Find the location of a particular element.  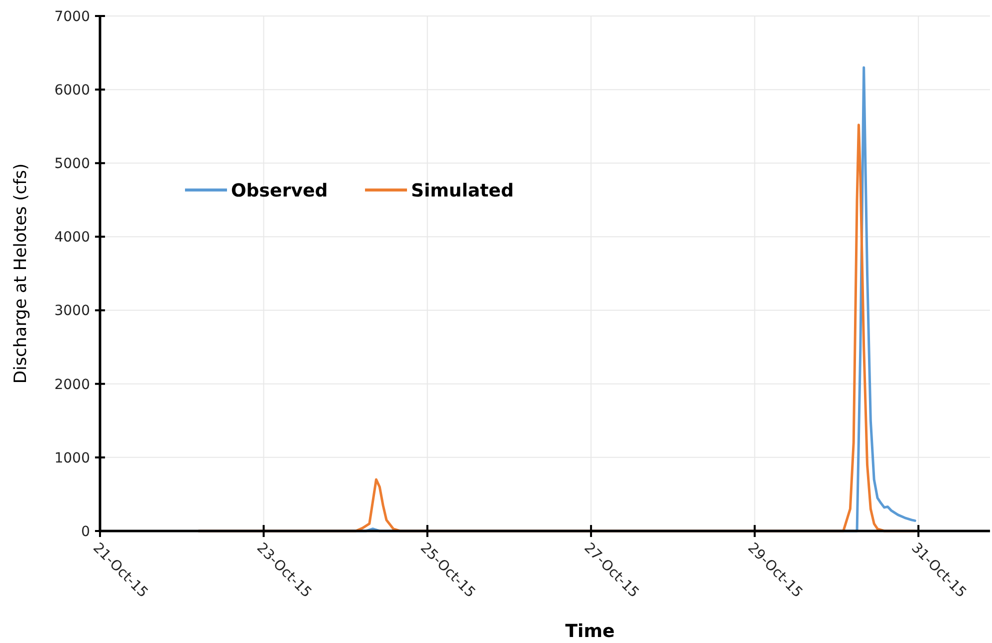

y-axis-title: Discharge at Helotes (cfs) is located at coordinates (21, 273).